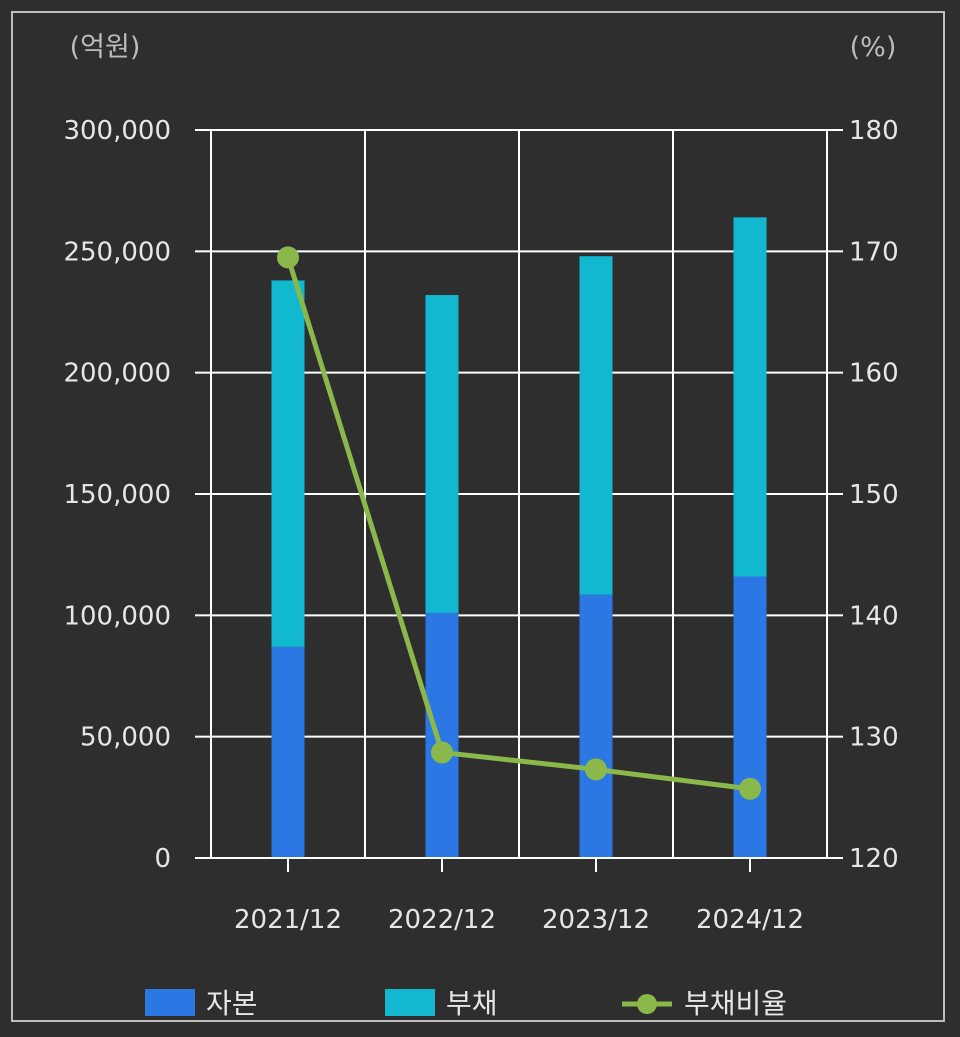  Describe the element at coordinates (874, 859) in the screenshot. I see `right-tick-label: 120` at that location.